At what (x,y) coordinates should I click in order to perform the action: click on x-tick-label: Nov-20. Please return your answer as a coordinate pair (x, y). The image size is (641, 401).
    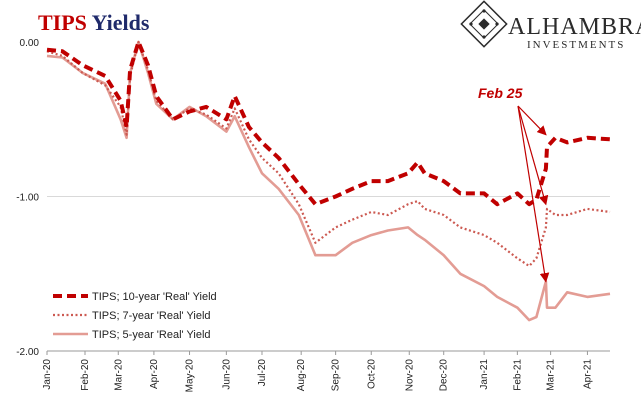
    Looking at the image, I should click on (409, 375).